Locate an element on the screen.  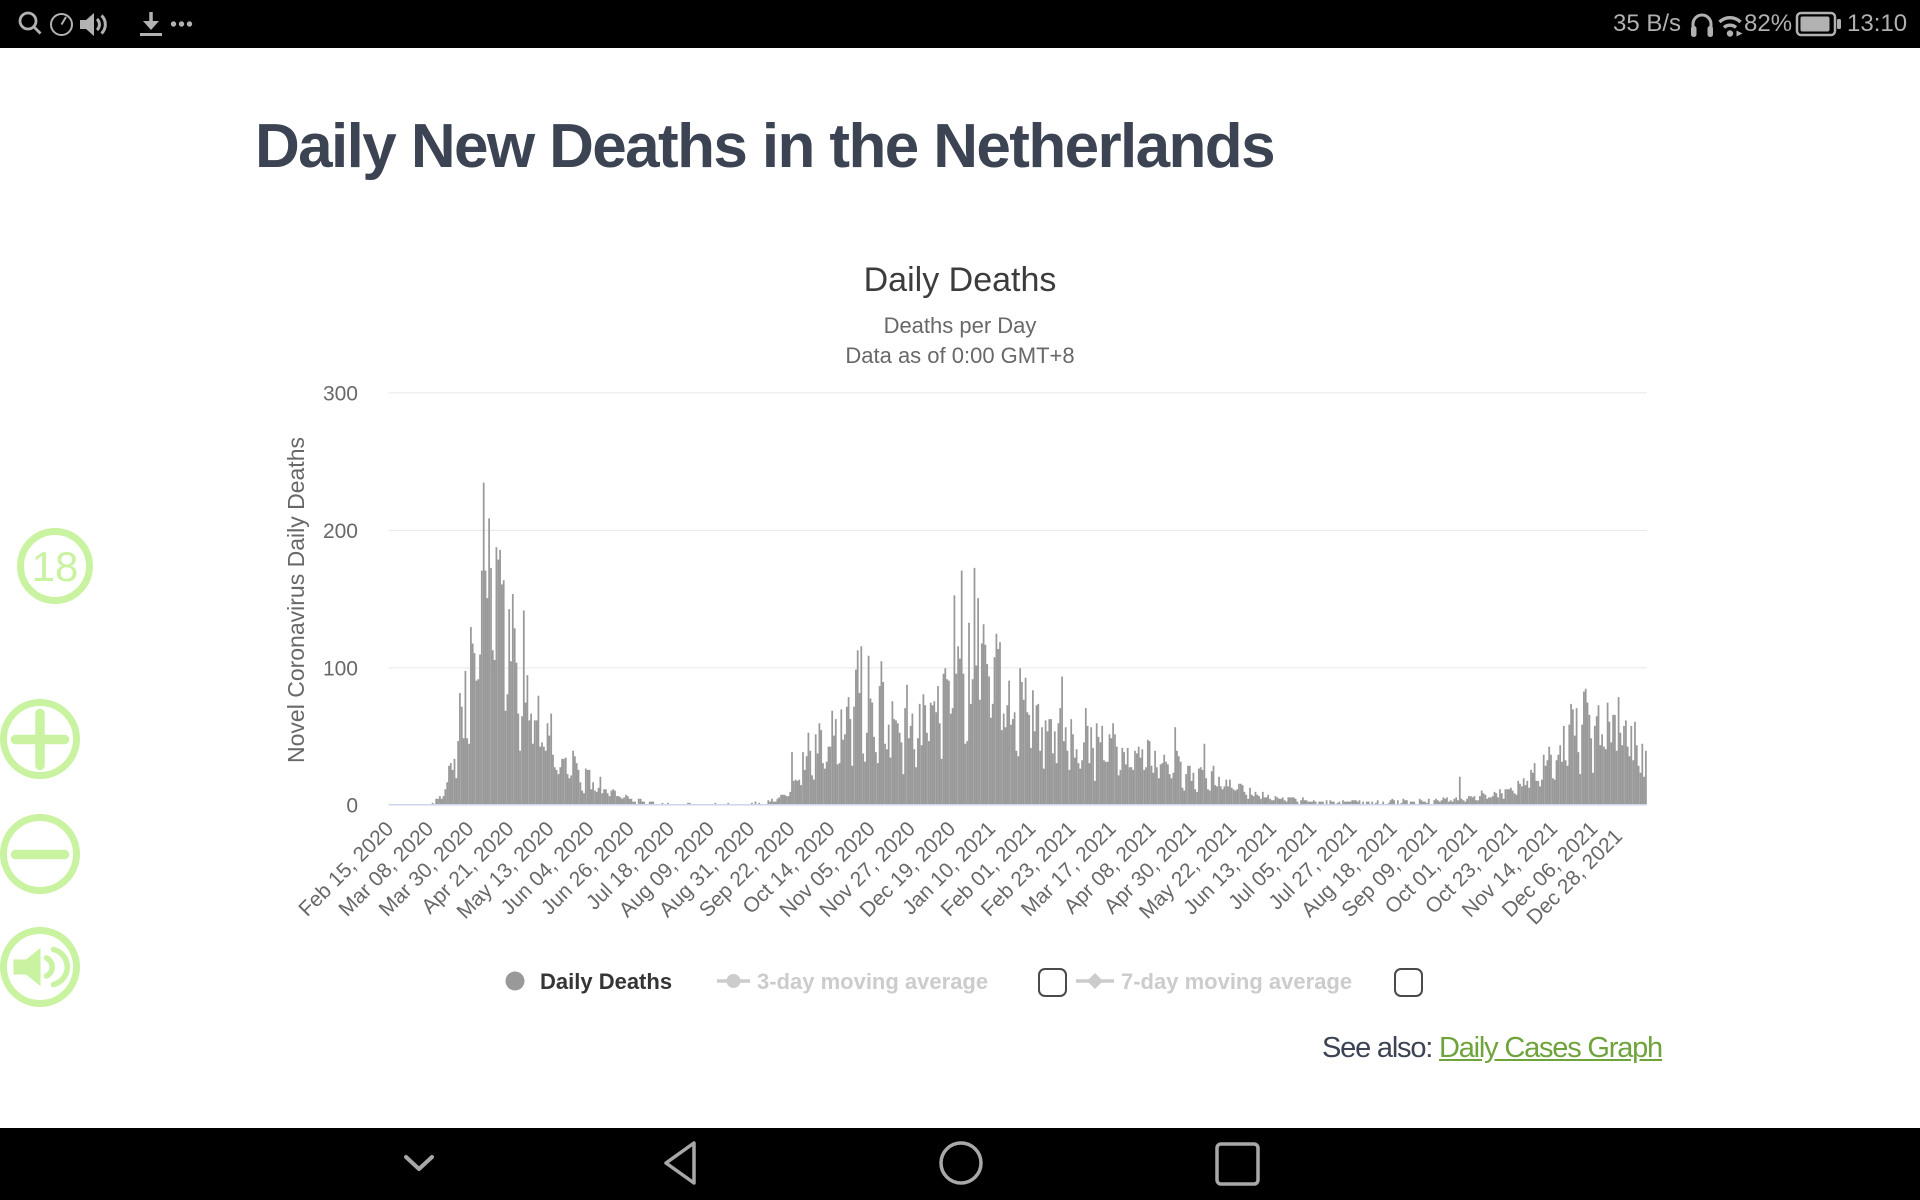
svg-text: 300 is located at coordinates (340, 393).